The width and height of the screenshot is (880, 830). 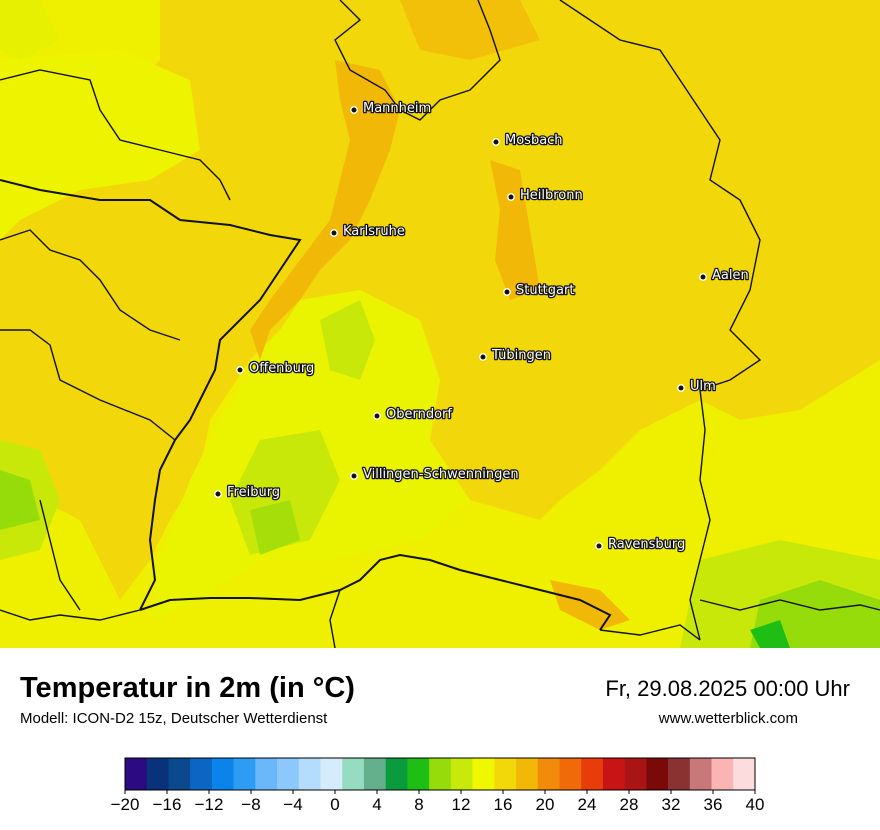 What do you see at coordinates (419, 414) in the screenshot?
I see `city-label: Oberndorf` at bounding box center [419, 414].